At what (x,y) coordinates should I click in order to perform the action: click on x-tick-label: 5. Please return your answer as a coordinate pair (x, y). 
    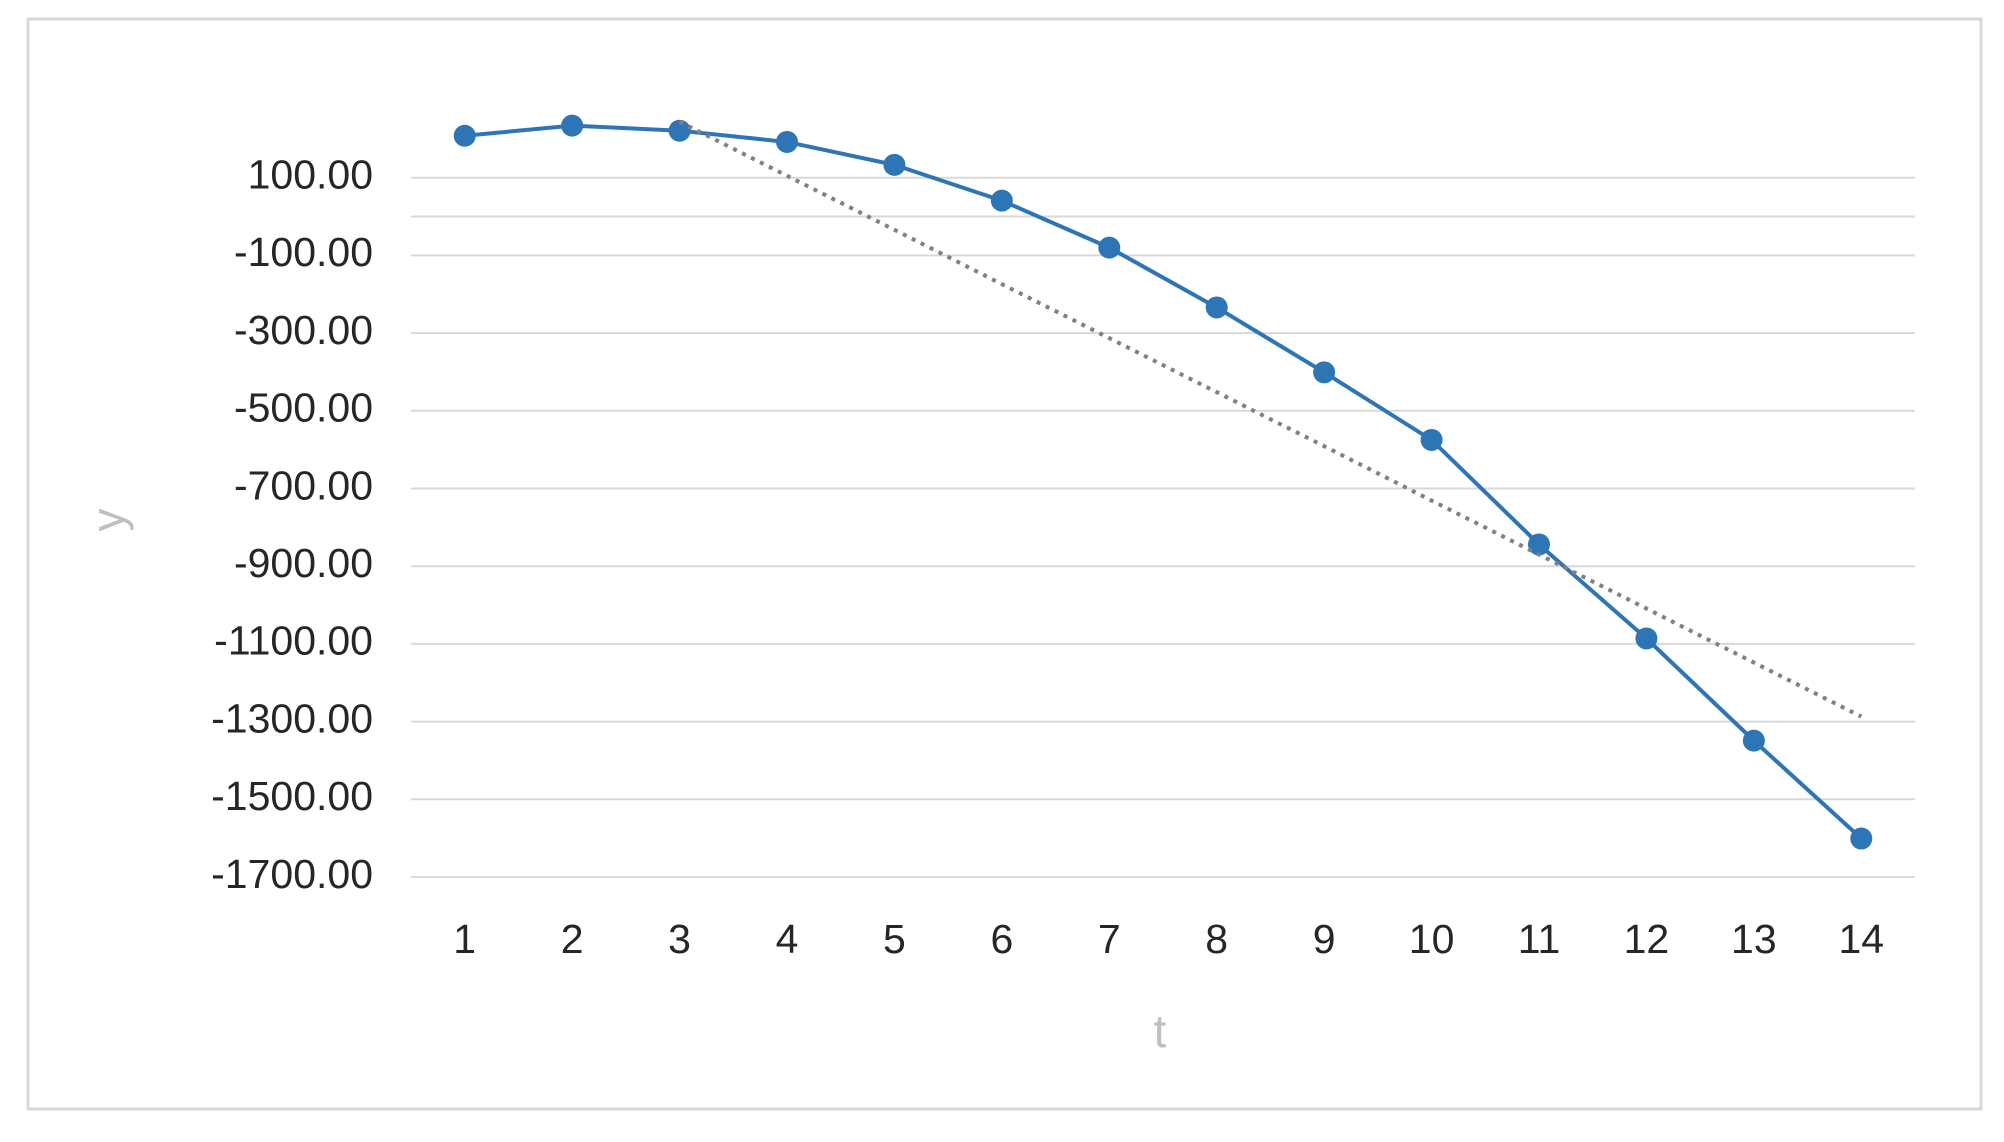
    Looking at the image, I should click on (894, 939).